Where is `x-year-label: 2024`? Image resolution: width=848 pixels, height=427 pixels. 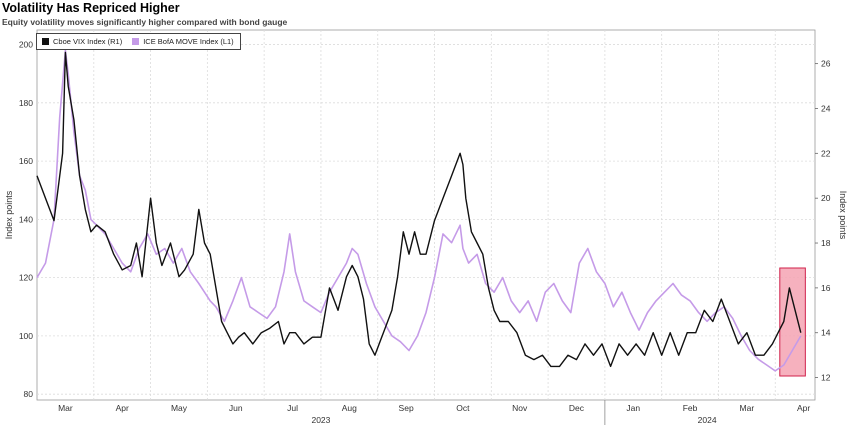 x-year-label: 2024 is located at coordinates (707, 420).